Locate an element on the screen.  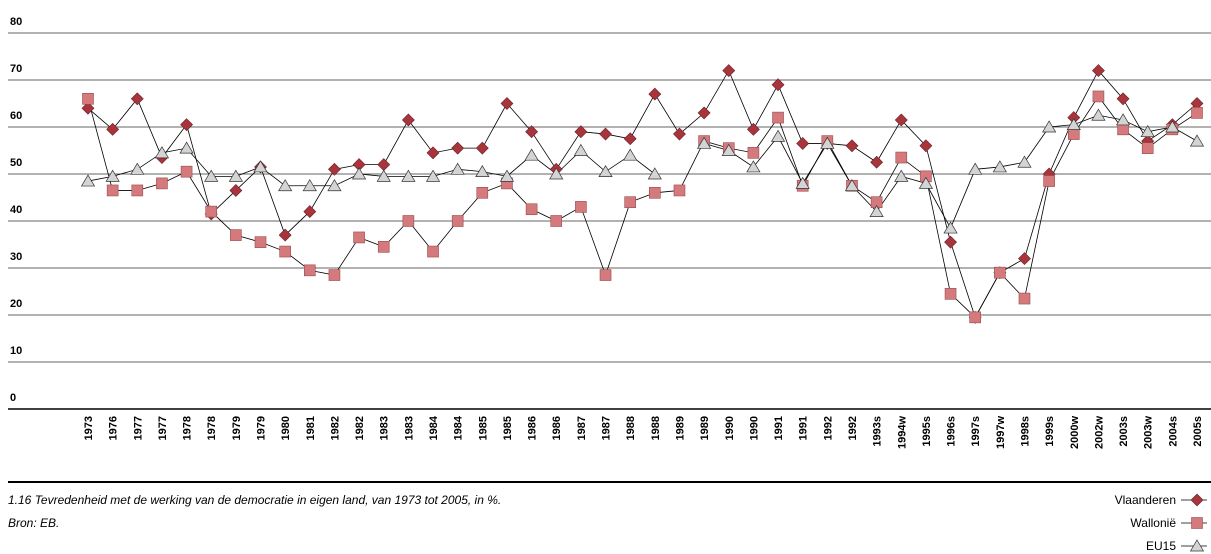
x-tick-label: 1999s is located at coordinates (1050, 431).